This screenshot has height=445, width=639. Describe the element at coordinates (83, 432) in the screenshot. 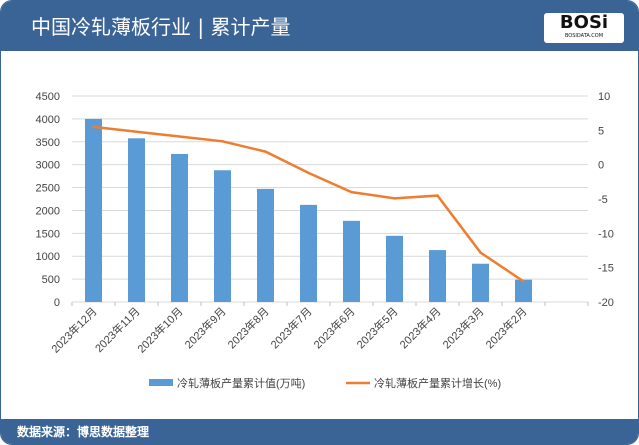

I see `data-source: 数据来源：博思数据整理` at that location.